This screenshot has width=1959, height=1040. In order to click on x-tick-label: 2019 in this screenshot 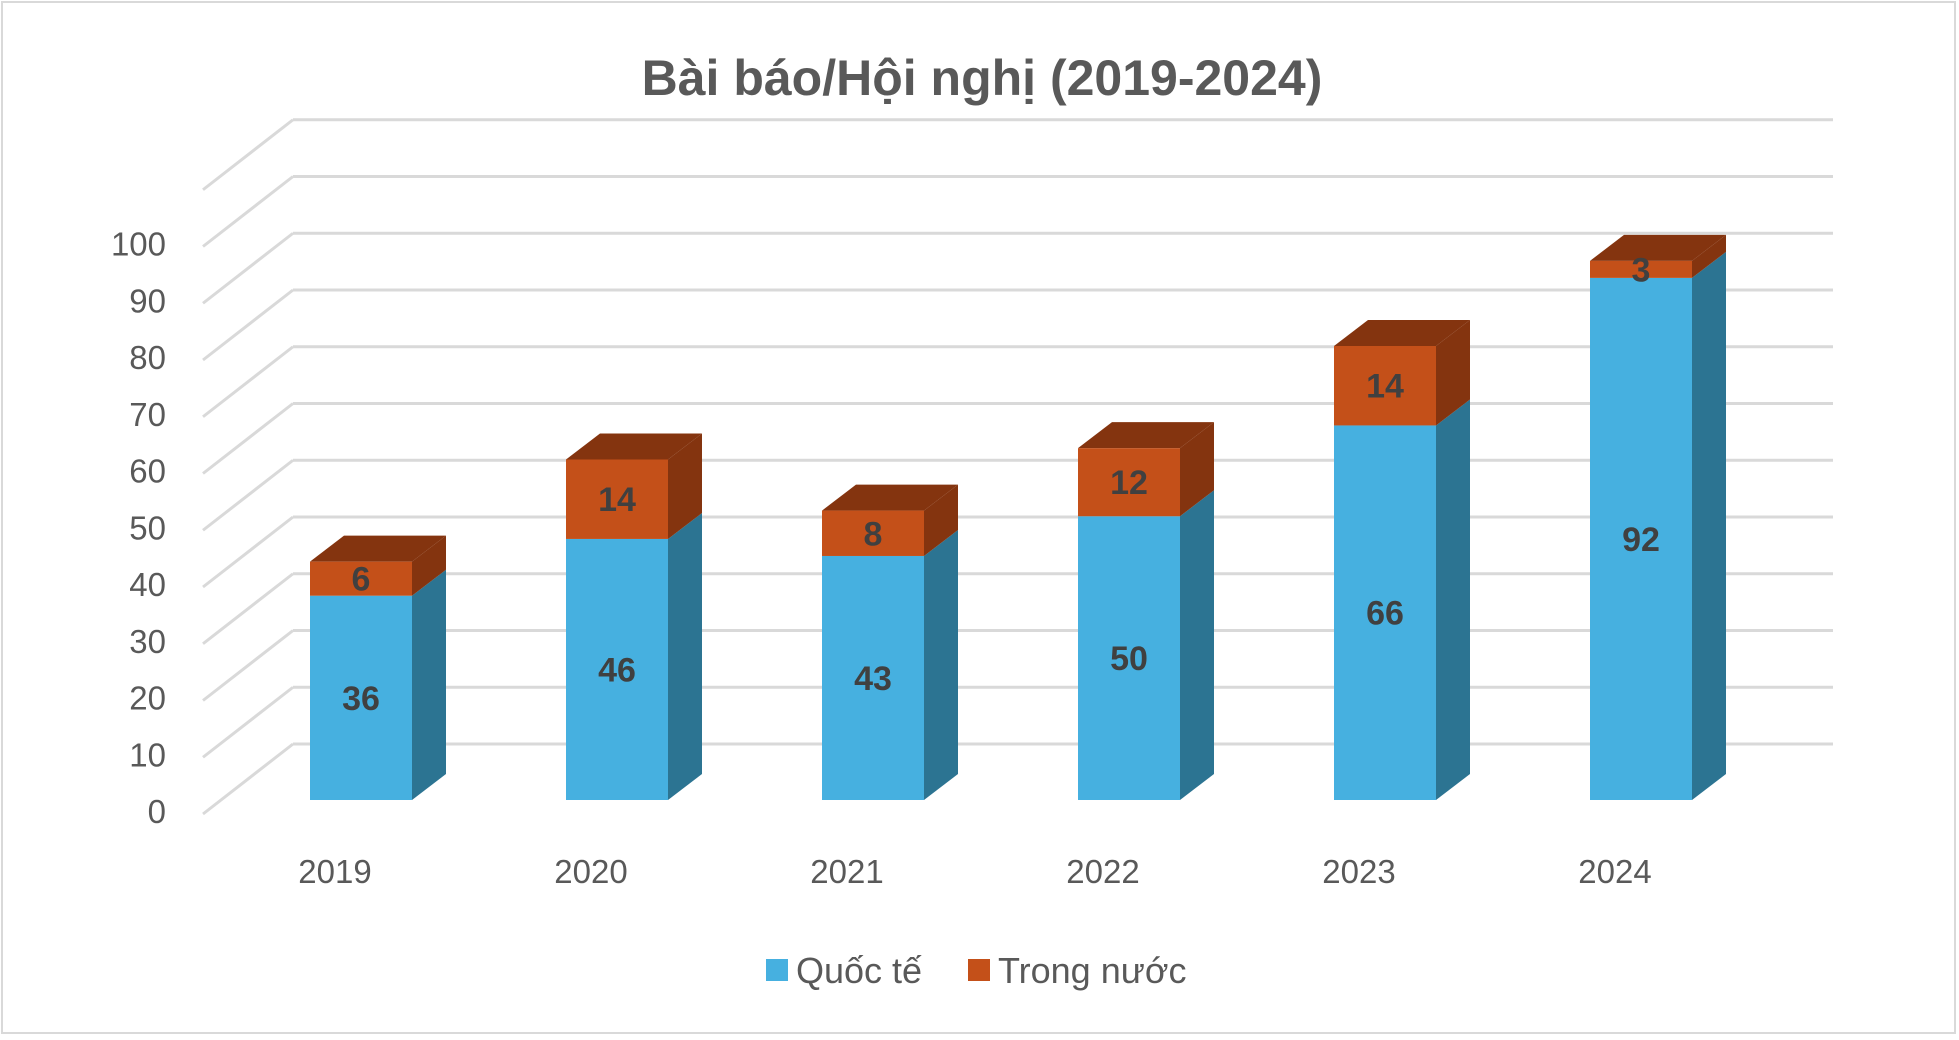, I will do `click(334, 871)`.